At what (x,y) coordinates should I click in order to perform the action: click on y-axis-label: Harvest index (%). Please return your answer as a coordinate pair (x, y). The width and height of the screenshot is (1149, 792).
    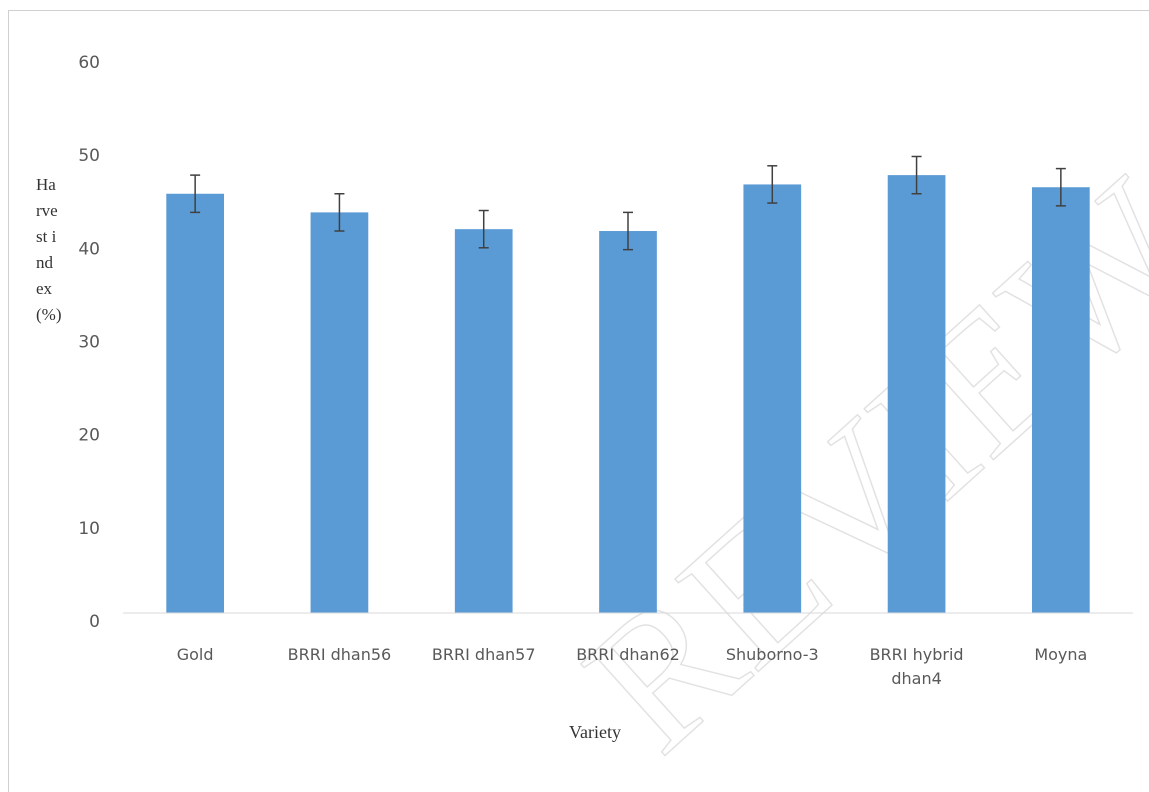
    Looking at the image, I should click on (49, 249).